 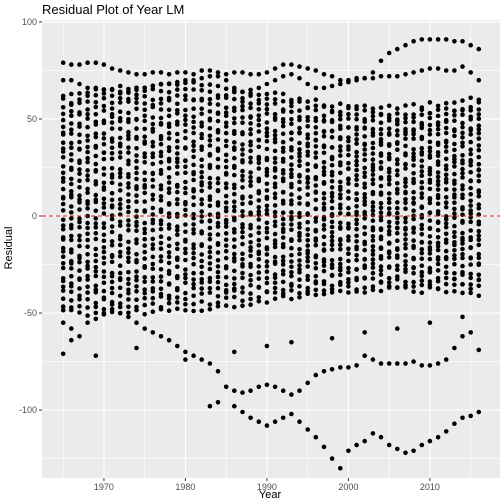 What do you see at coordinates (348, 487) in the screenshot?
I see `x-tick-label: 2000` at bounding box center [348, 487].